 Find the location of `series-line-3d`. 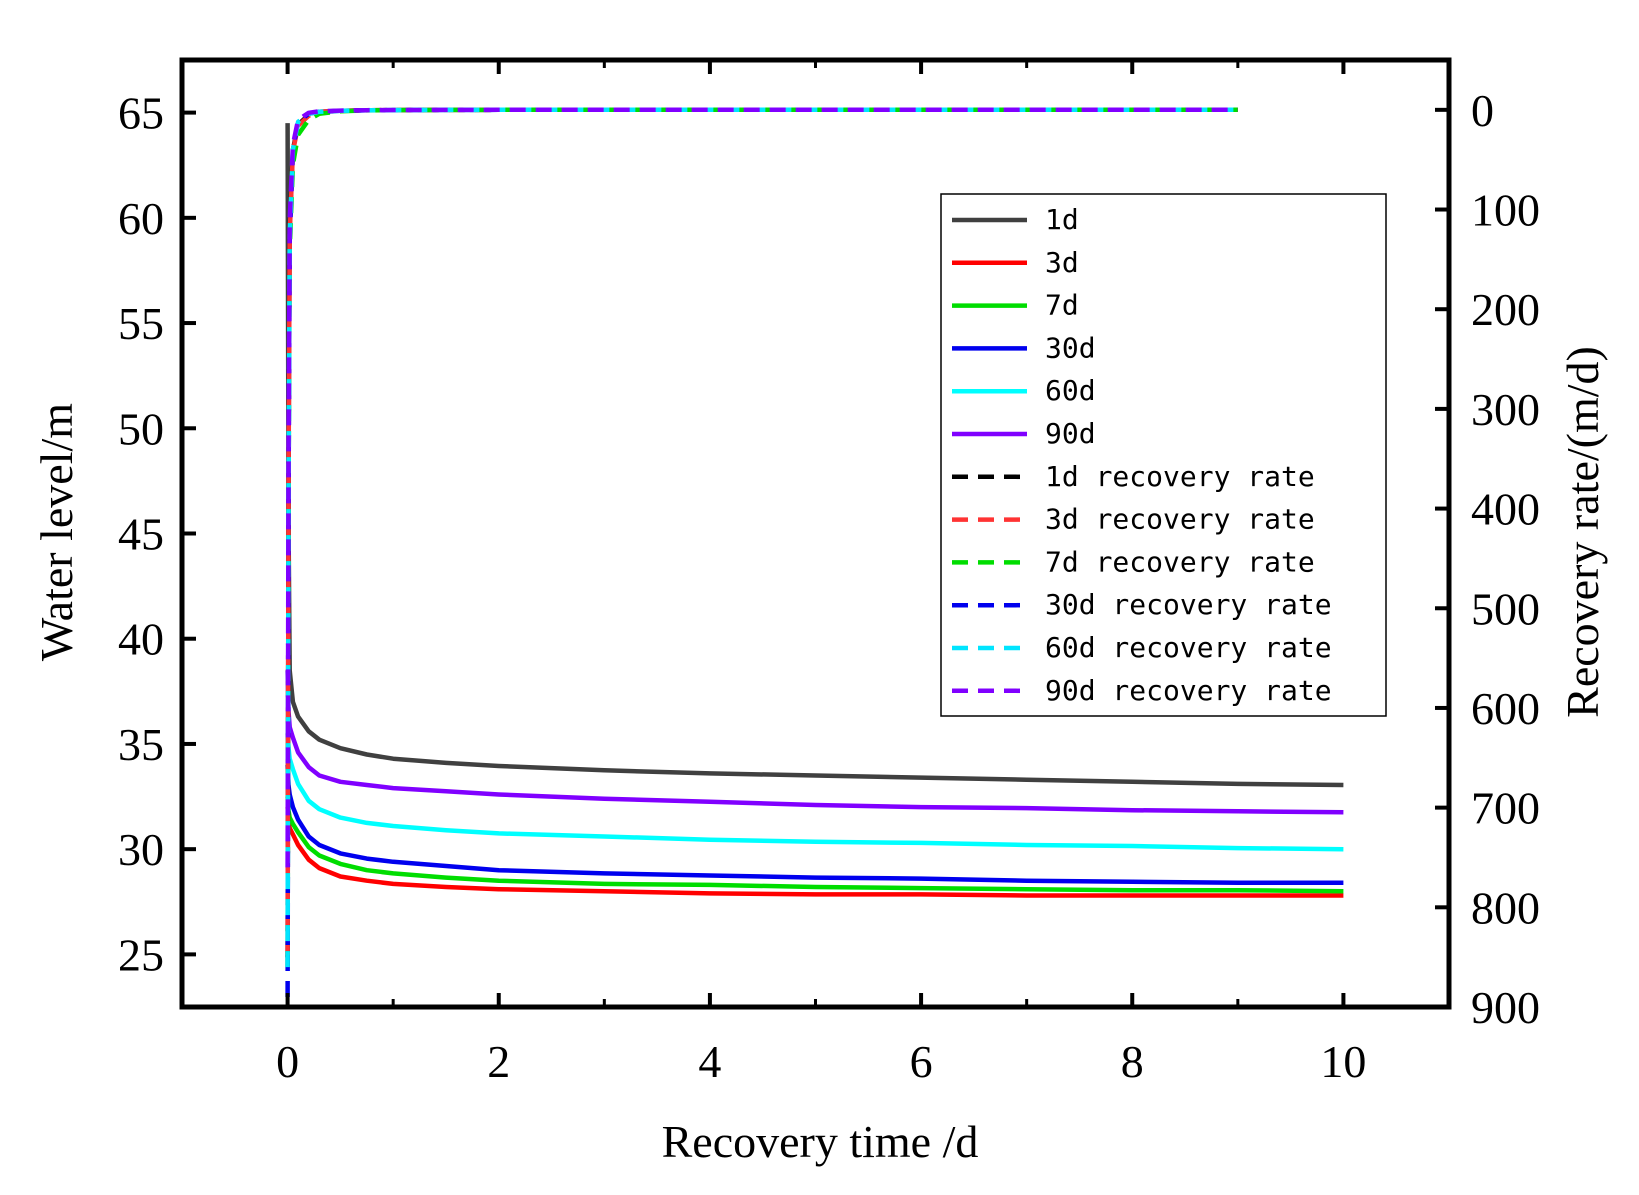

series-line-3d is located at coordinates (814, 852).